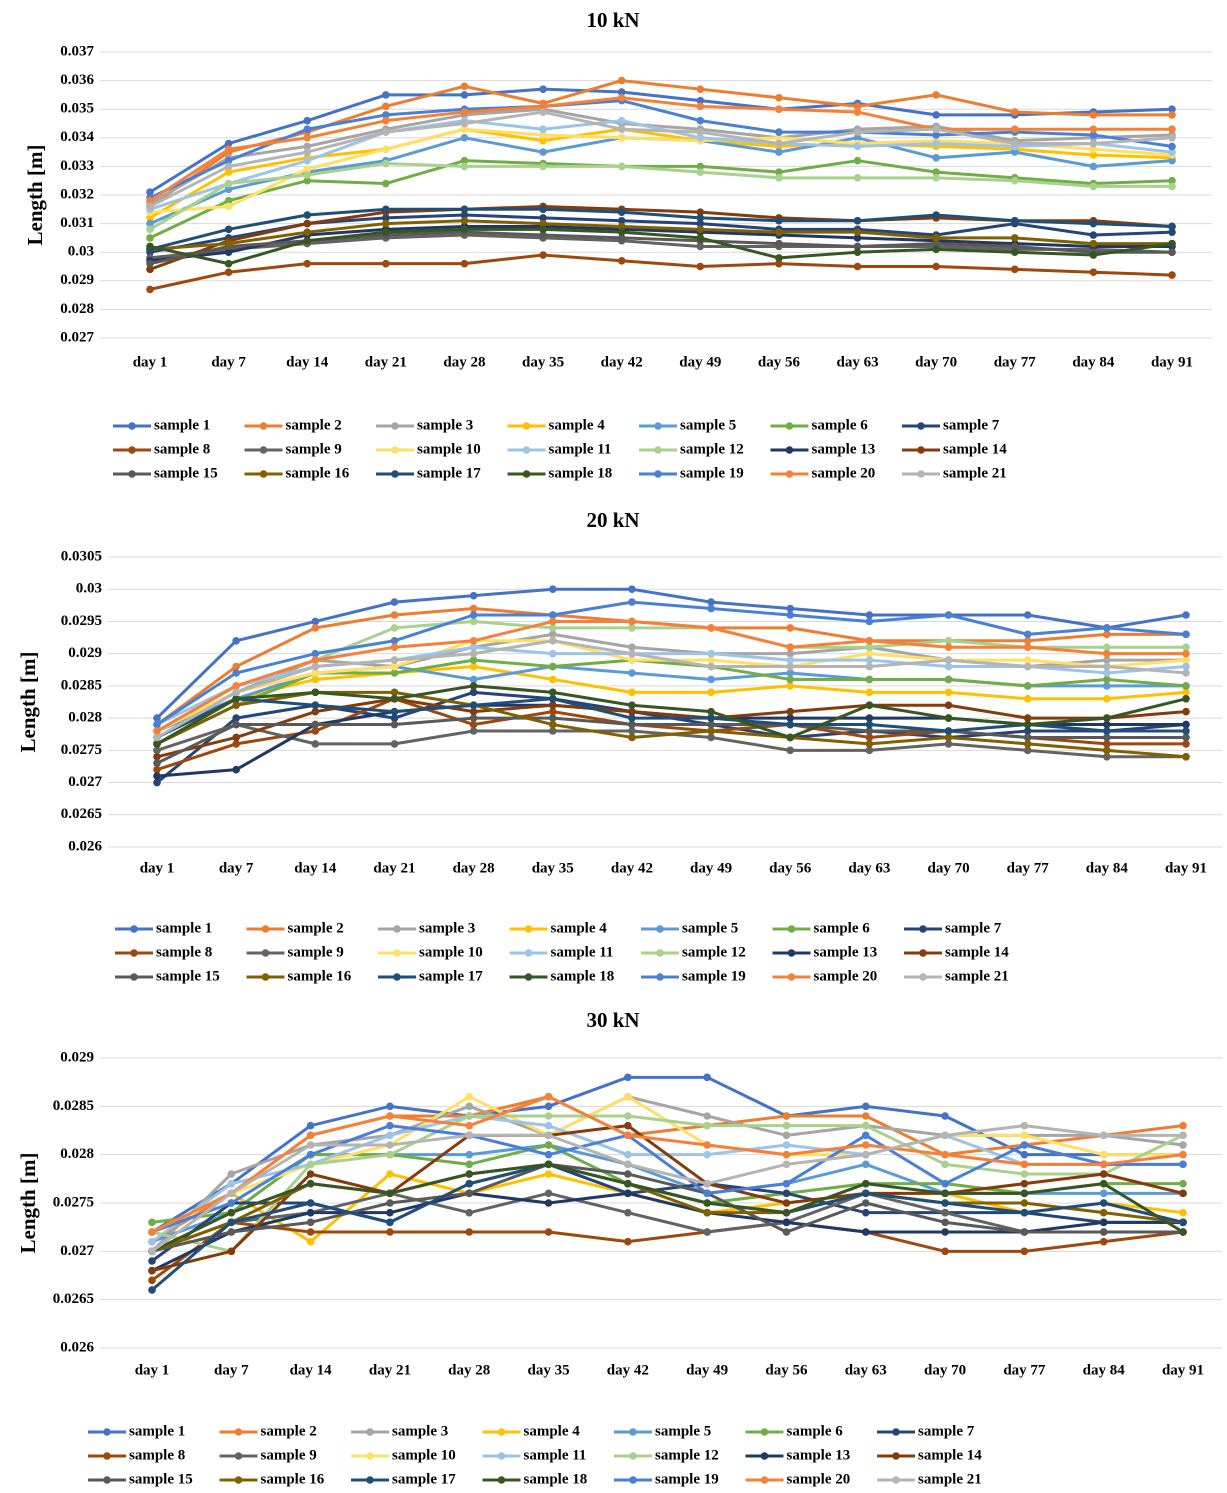 The height and width of the screenshot is (1493, 1227). Describe the element at coordinates (77, 1154) in the screenshot. I see `y-tick-label: 0.028` at that location.